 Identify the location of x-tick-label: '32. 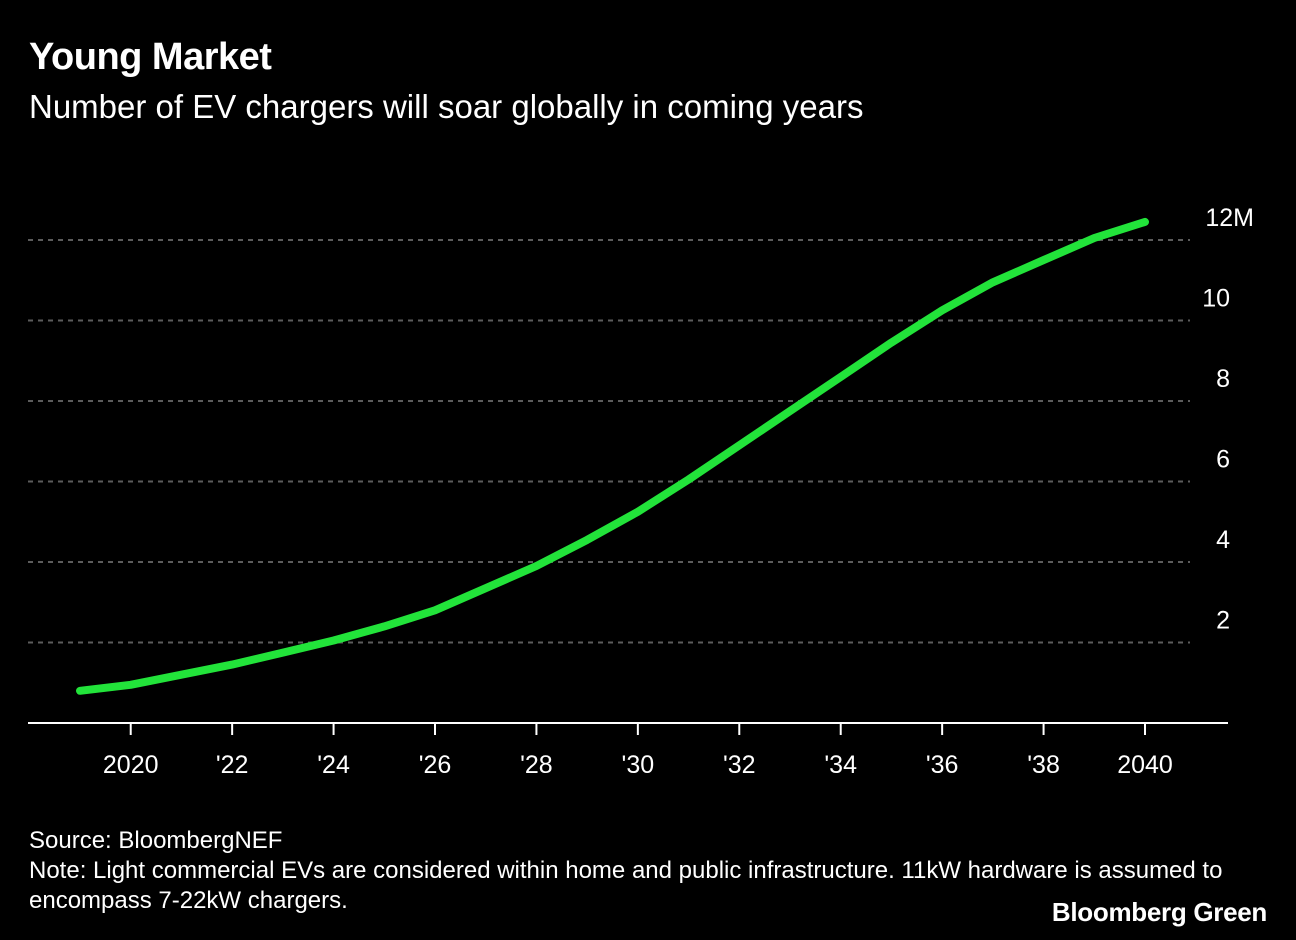
(739, 765).